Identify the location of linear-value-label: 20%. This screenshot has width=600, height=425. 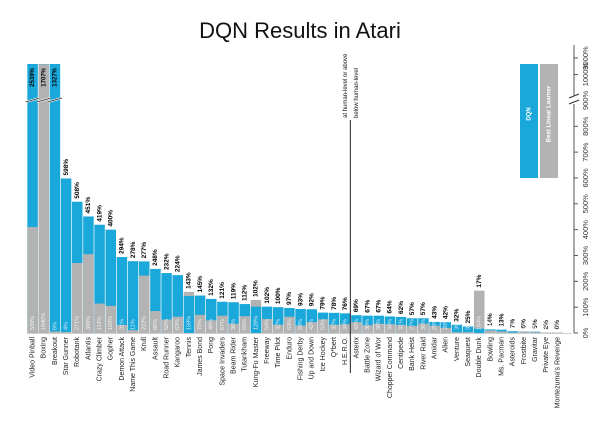
(446, 324).